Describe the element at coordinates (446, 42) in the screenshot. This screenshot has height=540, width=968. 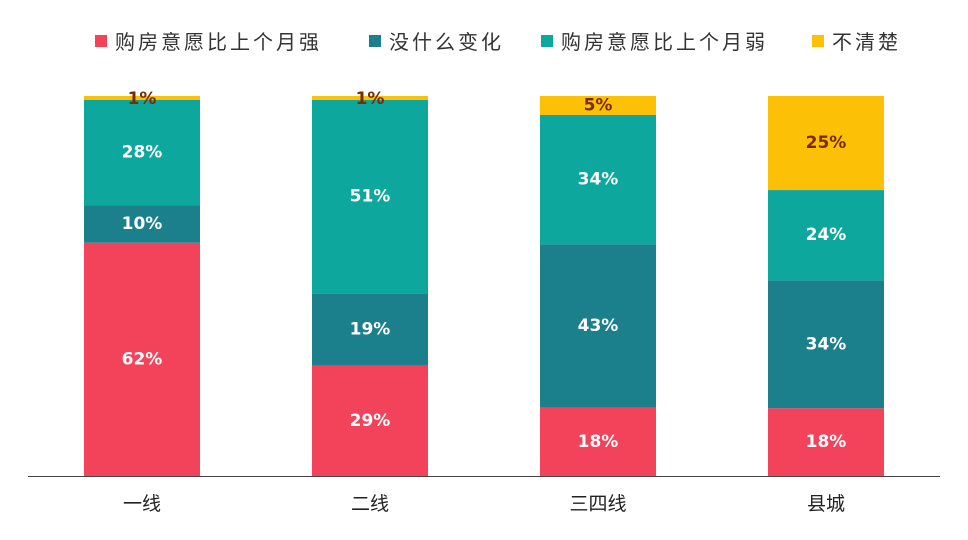
I see `legend-label: 没什么变化` at that location.